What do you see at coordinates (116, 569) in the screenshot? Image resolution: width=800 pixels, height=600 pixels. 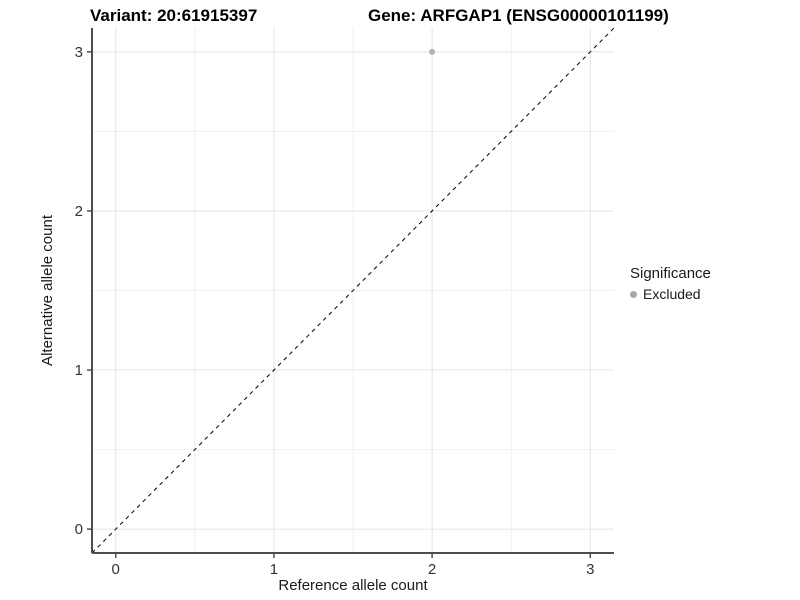 I see `x-tick-label: 0` at bounding box center [116, 569].